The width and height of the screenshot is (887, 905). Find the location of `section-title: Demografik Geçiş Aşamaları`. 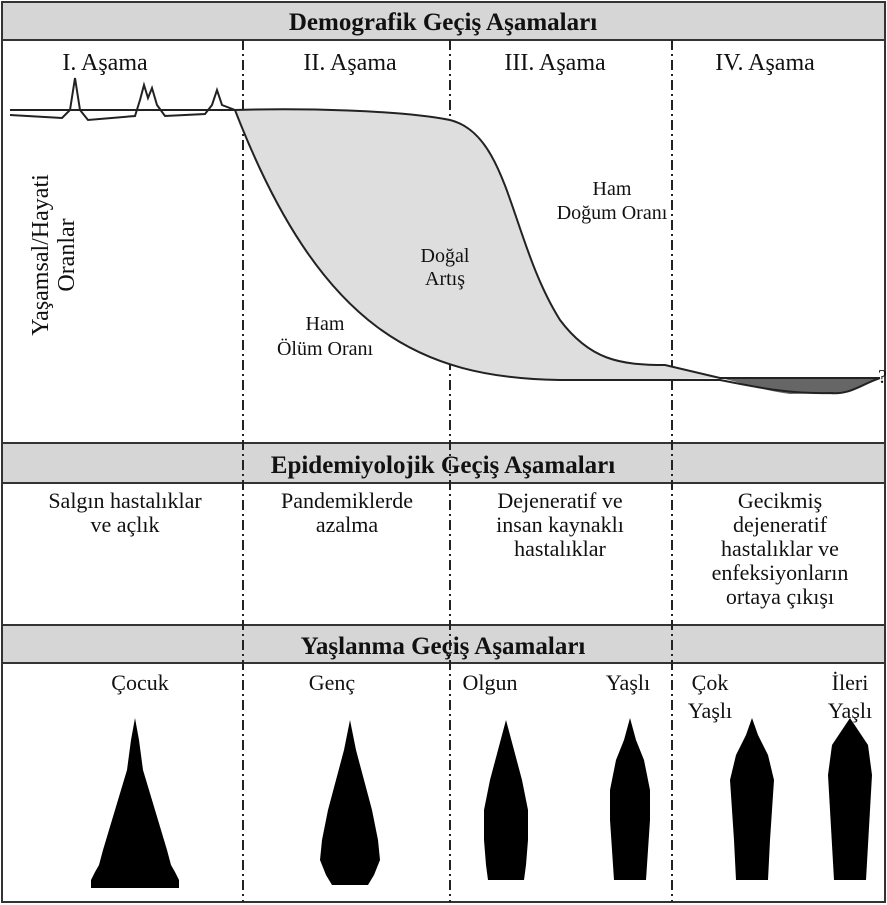

section-title: Demografik Geçiş Aşamaları is located at coordinates (443, 22).